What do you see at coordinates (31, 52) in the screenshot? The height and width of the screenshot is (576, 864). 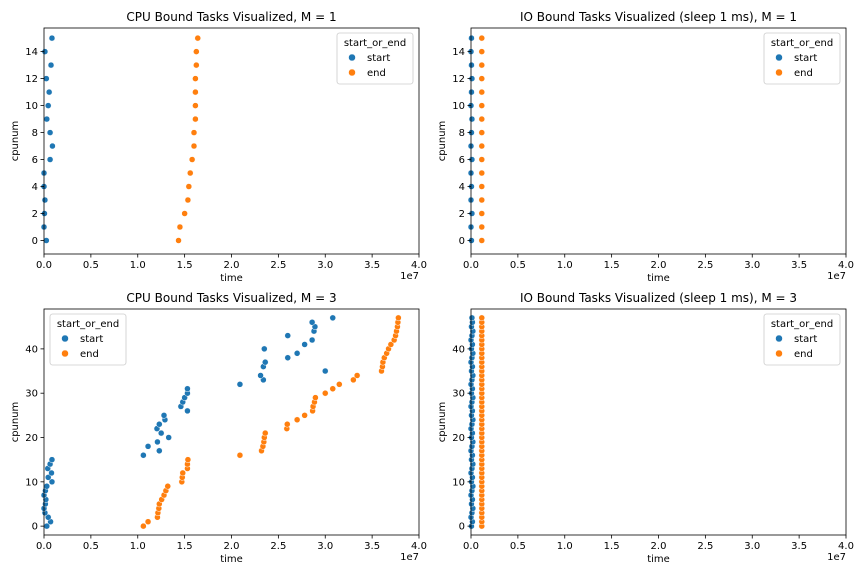 I see `y-tick-label: 14` at bounding box center [31, 52].